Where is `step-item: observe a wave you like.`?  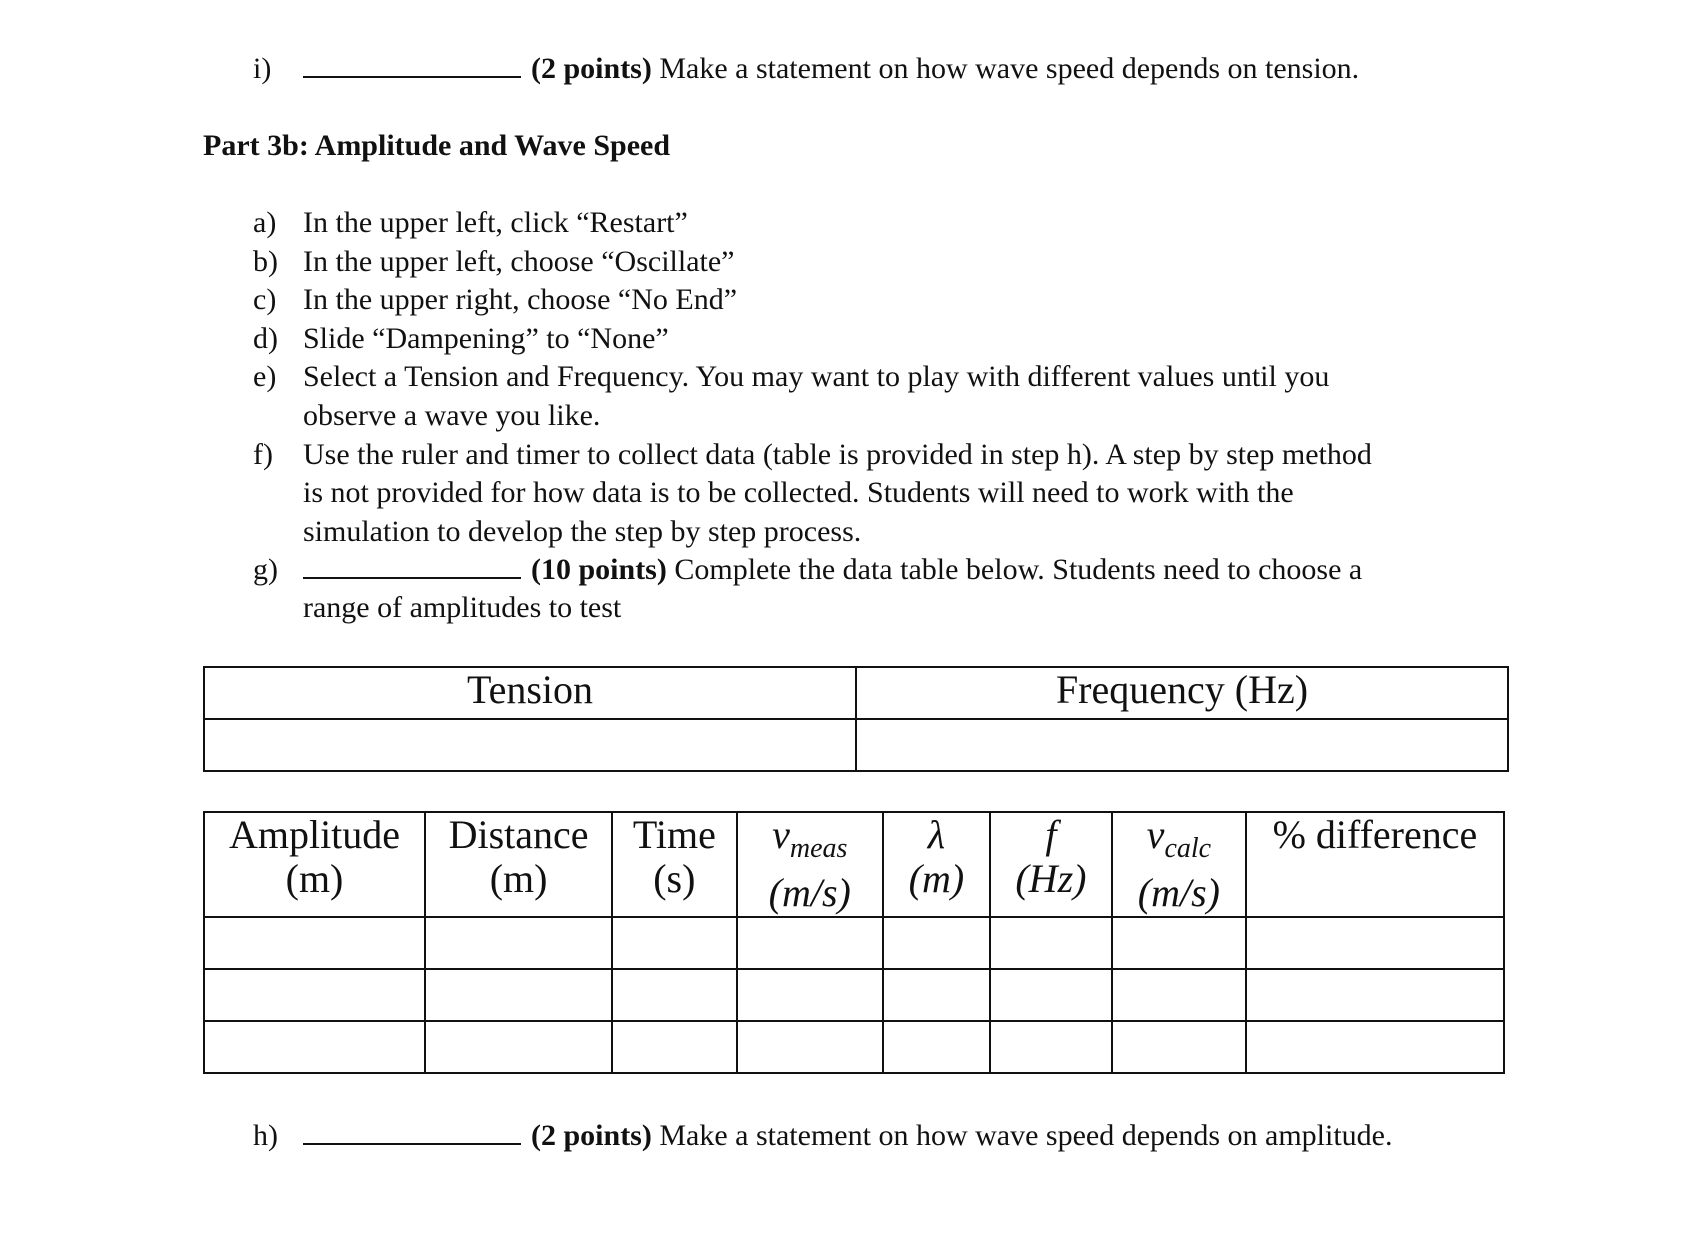
step-item: observe a wave you like. is located at coordinates (848, 416).